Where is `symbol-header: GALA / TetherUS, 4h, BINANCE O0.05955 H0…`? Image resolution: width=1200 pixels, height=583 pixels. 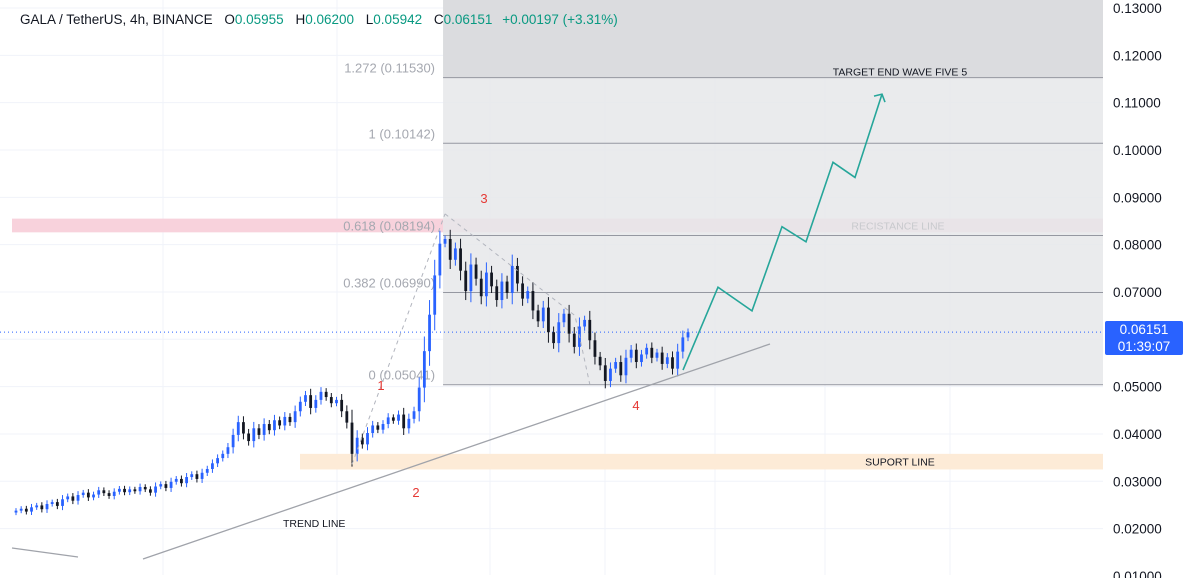
symbol-header: GALA / TetherUS, 4h, BINANCE O0.05955 H0… is located at coordinates (319, 19).